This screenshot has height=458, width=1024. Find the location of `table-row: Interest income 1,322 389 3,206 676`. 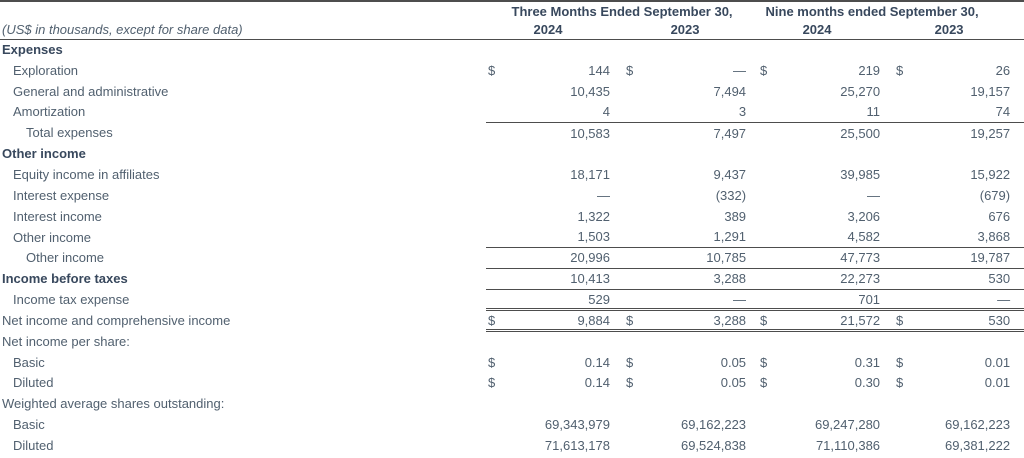

table-row: Interest income 1,322 389 3,206 676 is located at coordinates (512, 216).